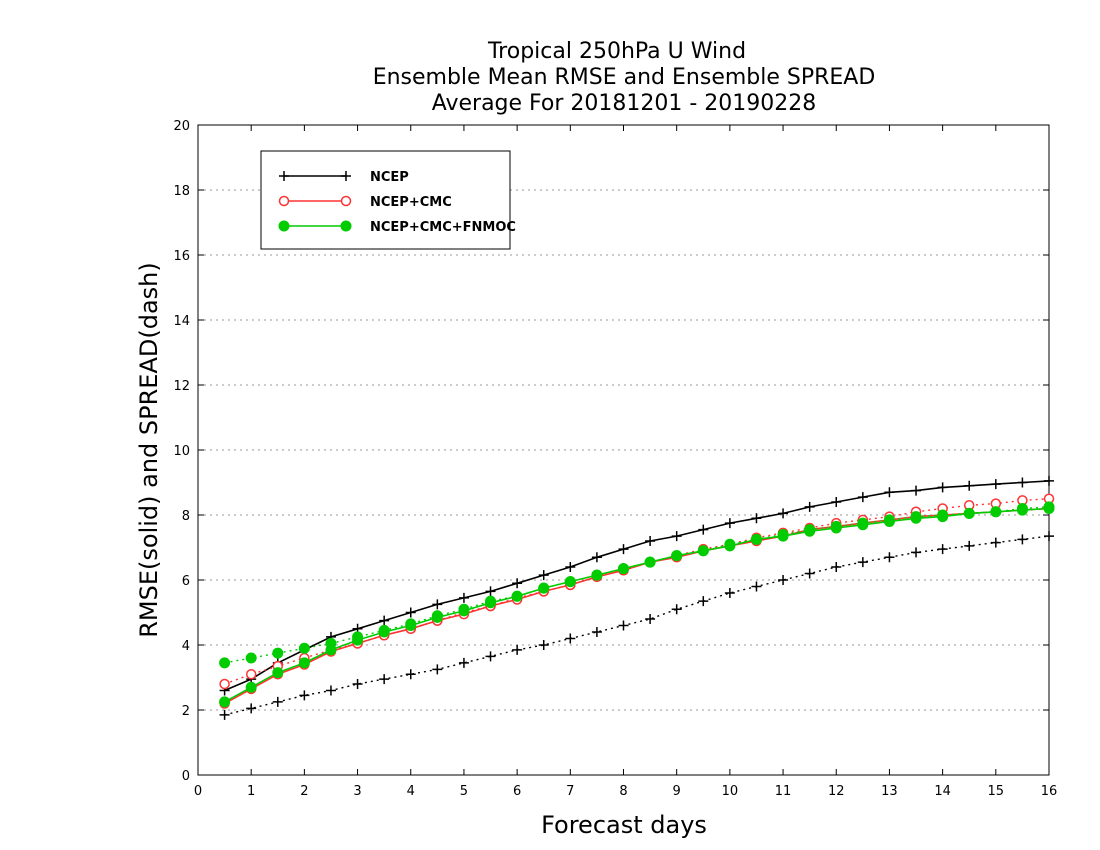  I want to click on x-tick-label: 9, so click(677, 791).